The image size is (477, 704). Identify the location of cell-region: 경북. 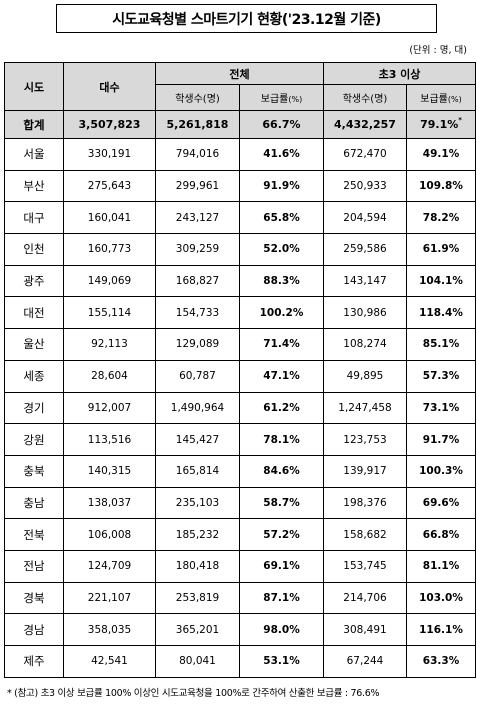
(34, 598).